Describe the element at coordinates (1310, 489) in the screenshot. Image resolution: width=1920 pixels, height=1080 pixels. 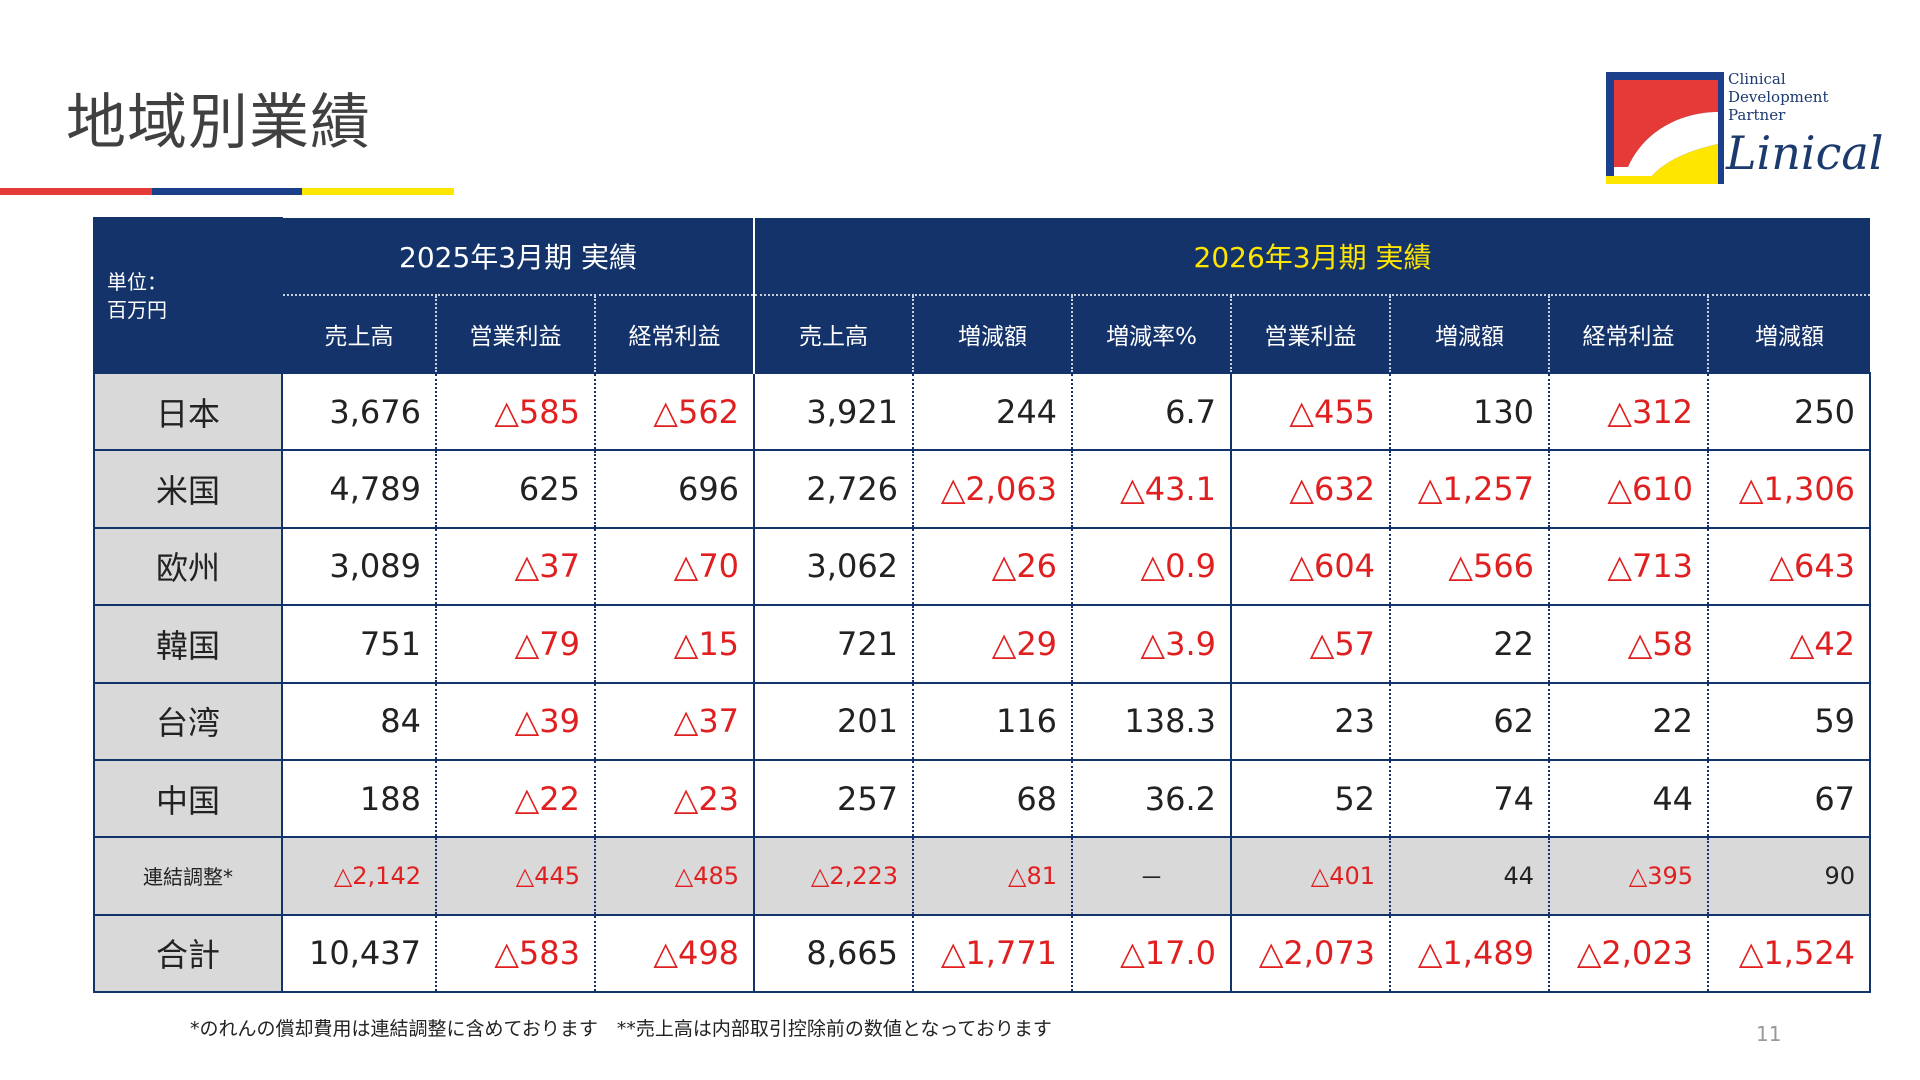
I see `table-cell: △632` at that location.